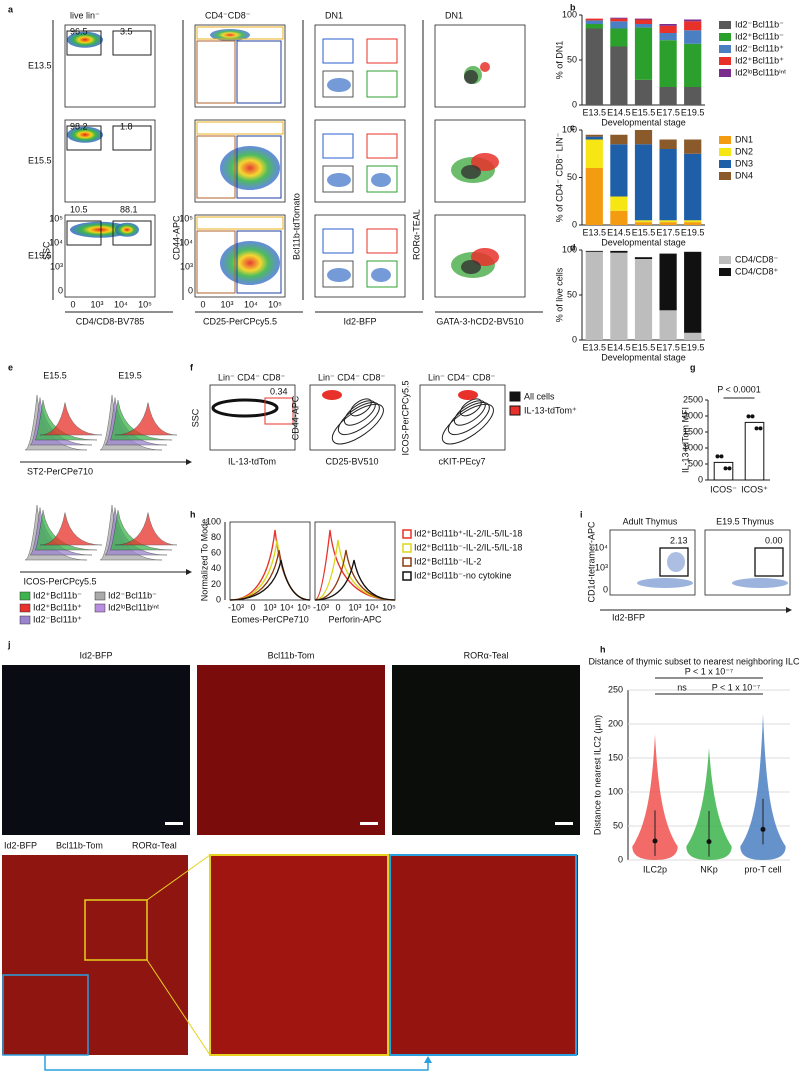  I want to click on y-tick-label: 0, so click(218, 599).